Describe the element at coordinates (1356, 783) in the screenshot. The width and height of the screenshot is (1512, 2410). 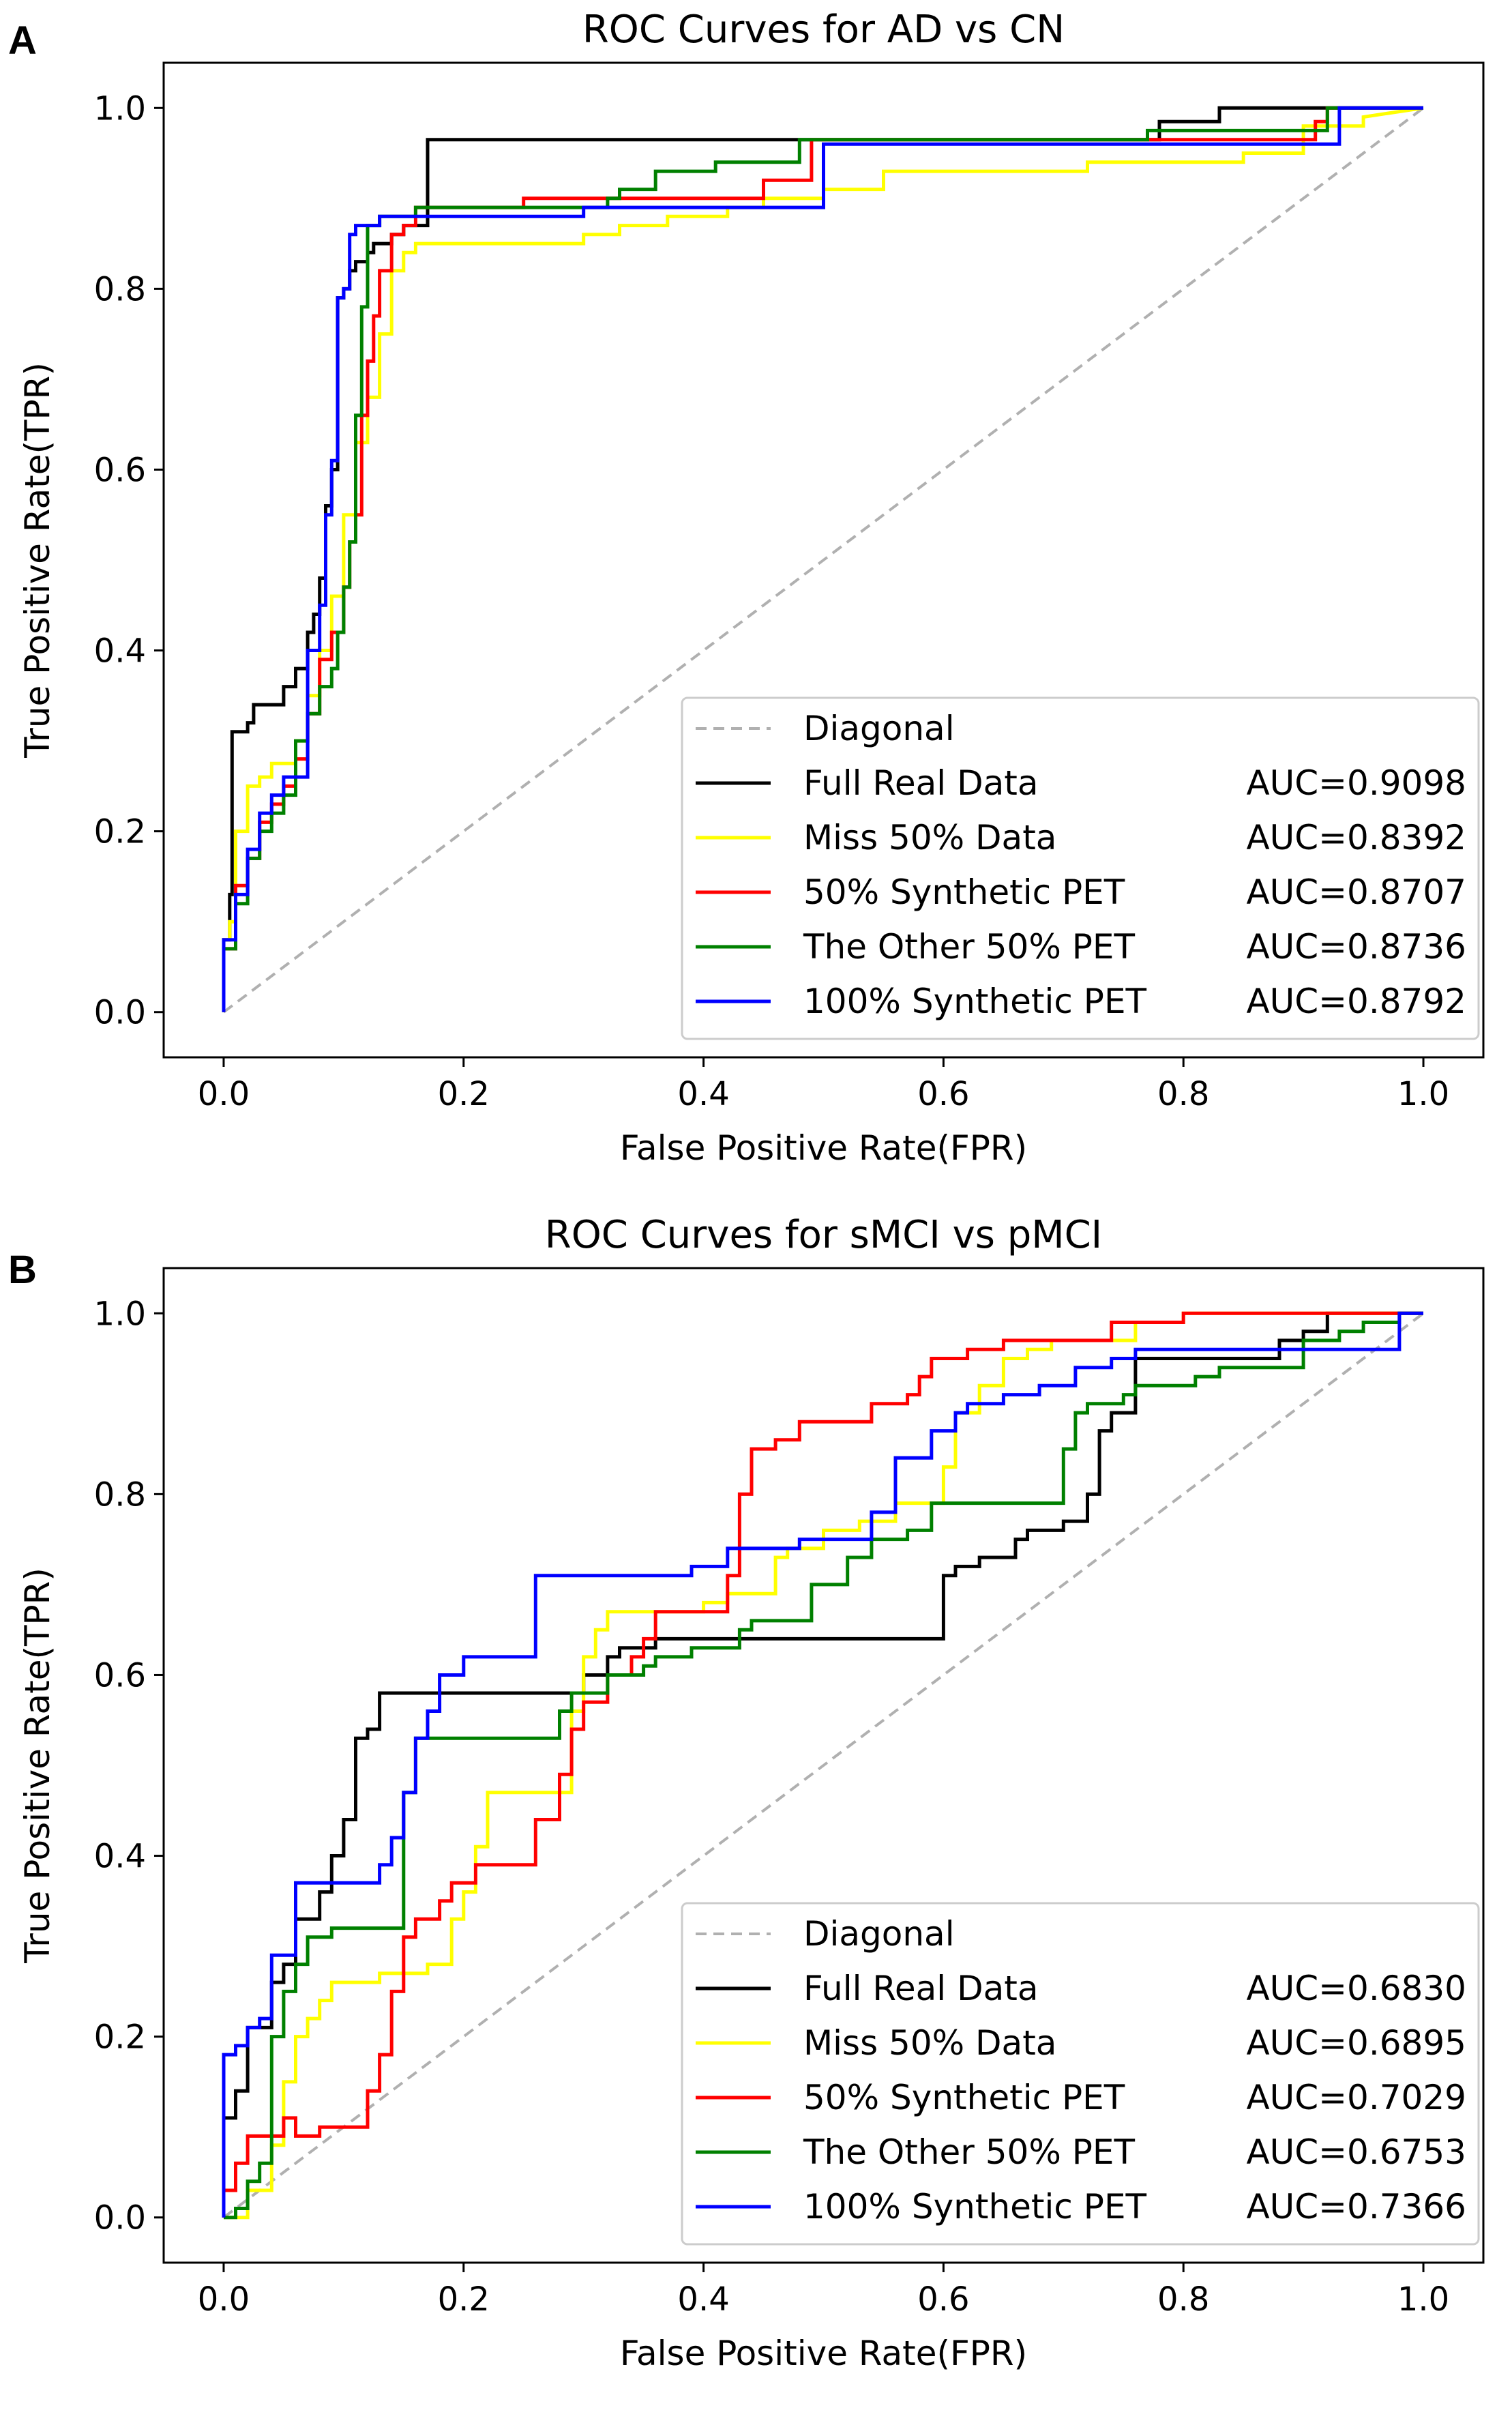
I see `legend-auc: AUC=0.9098` at that location.